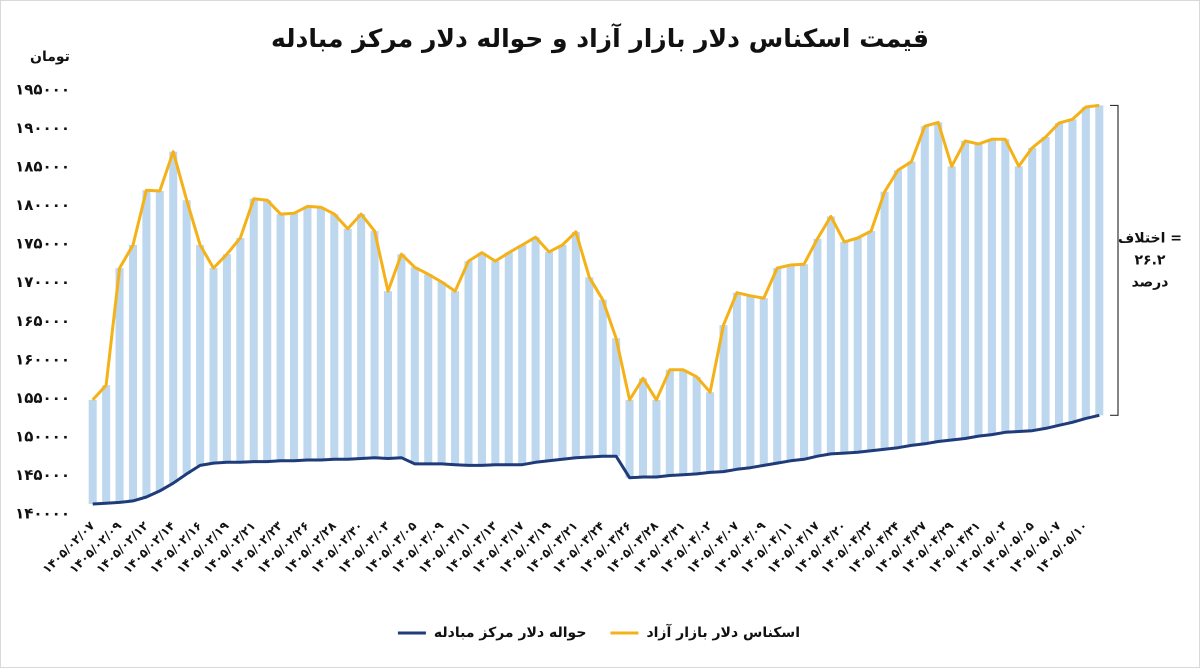 This screenshot has height=668, width=1200. What do you see at coordinates (1150, 238) in the screenshot?
I see `annotation: اختلاف =` at bounding box center [1150, 238].